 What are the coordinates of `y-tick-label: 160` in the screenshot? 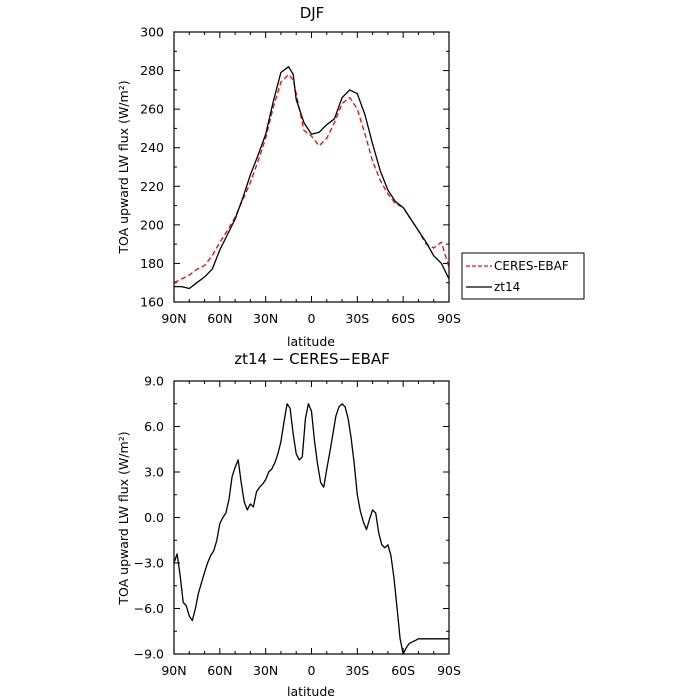 It's located at (152, 302).